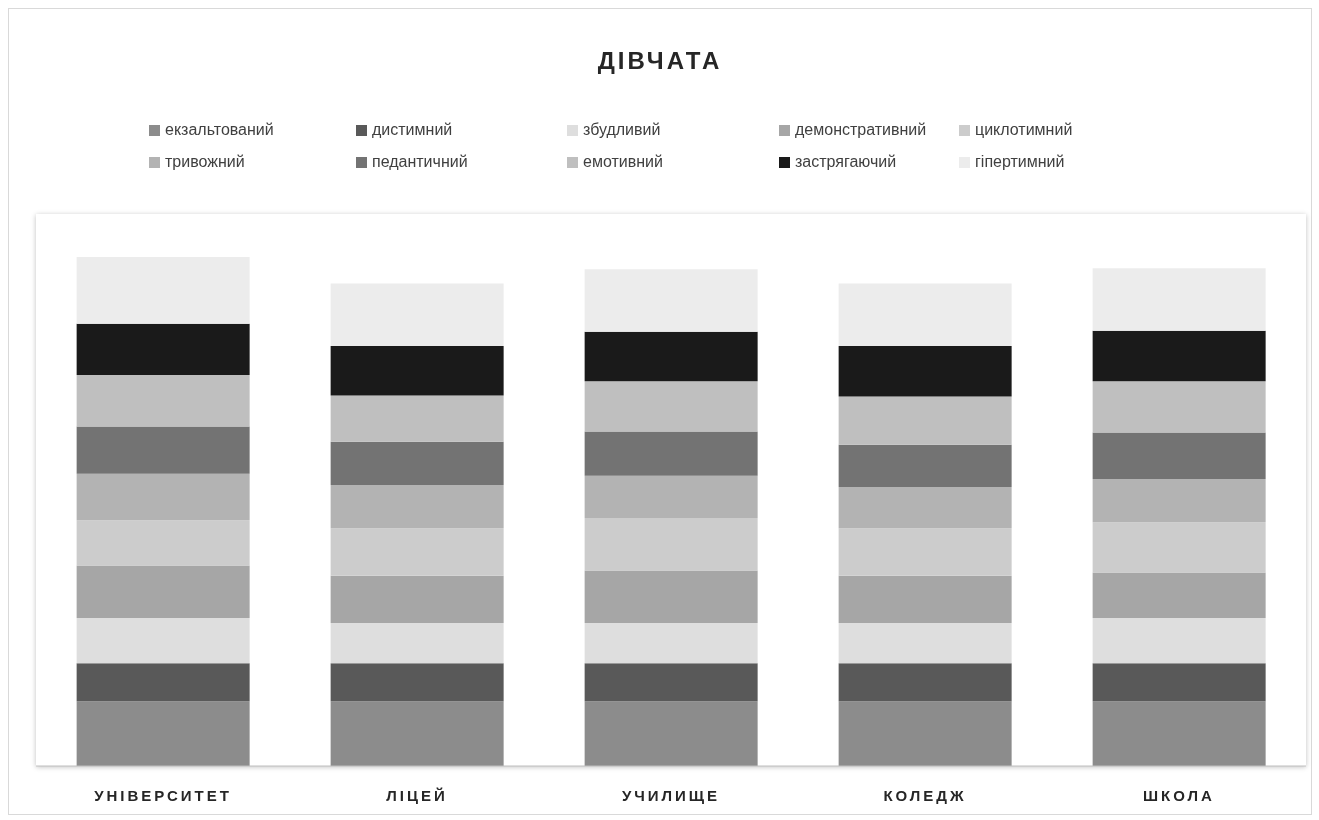  I want to click on legend-label: застрягаючий, so click(846, 162).